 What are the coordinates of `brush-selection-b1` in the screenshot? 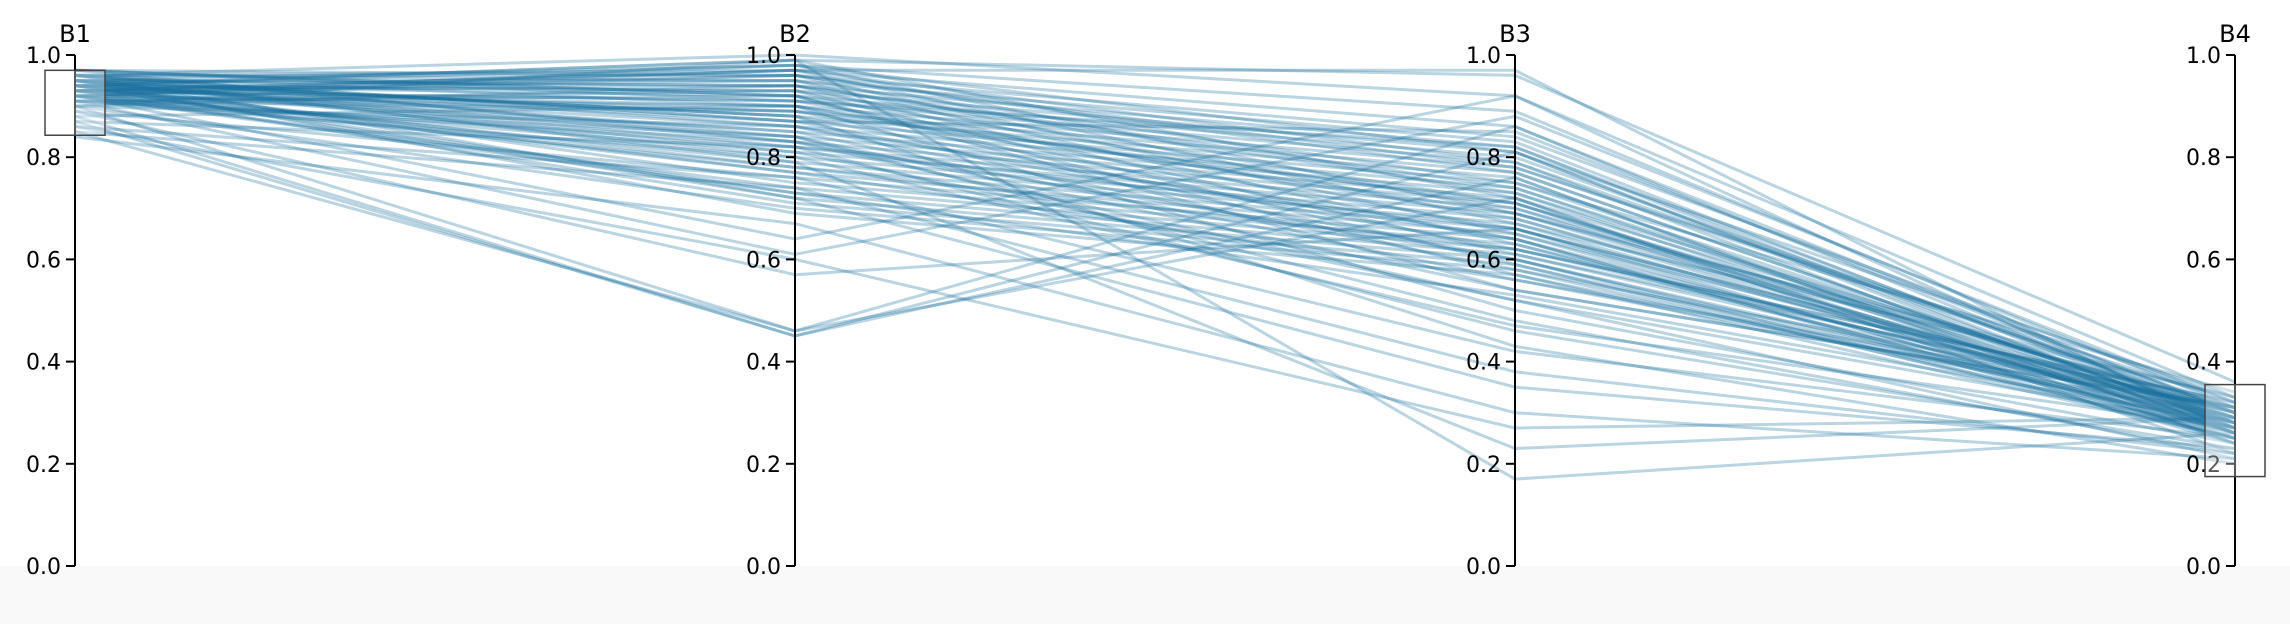 It's located at (75, 102).